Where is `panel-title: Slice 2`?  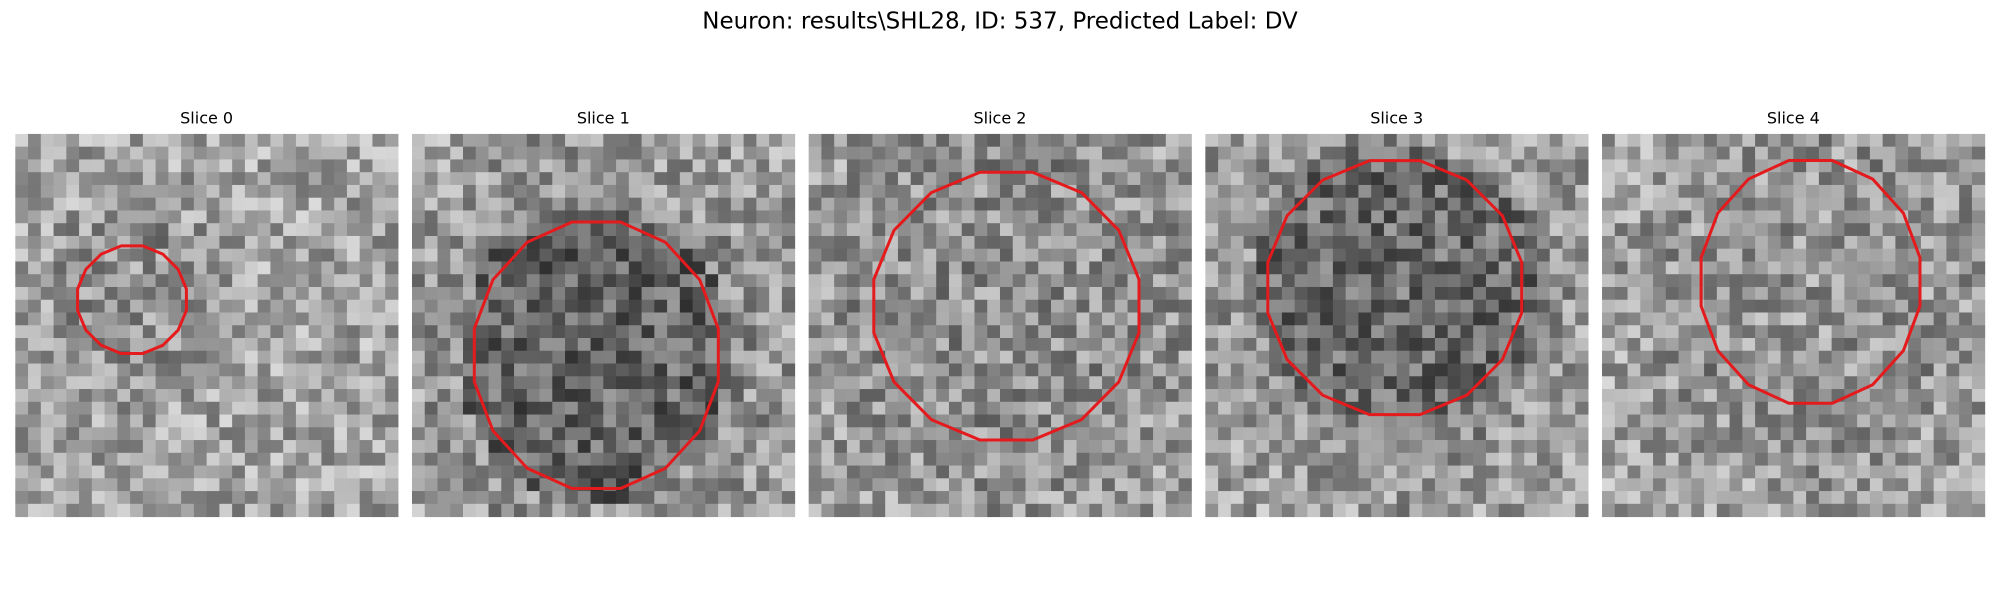
panel-title: Slice 2 is located at coordinates (1000, 118).